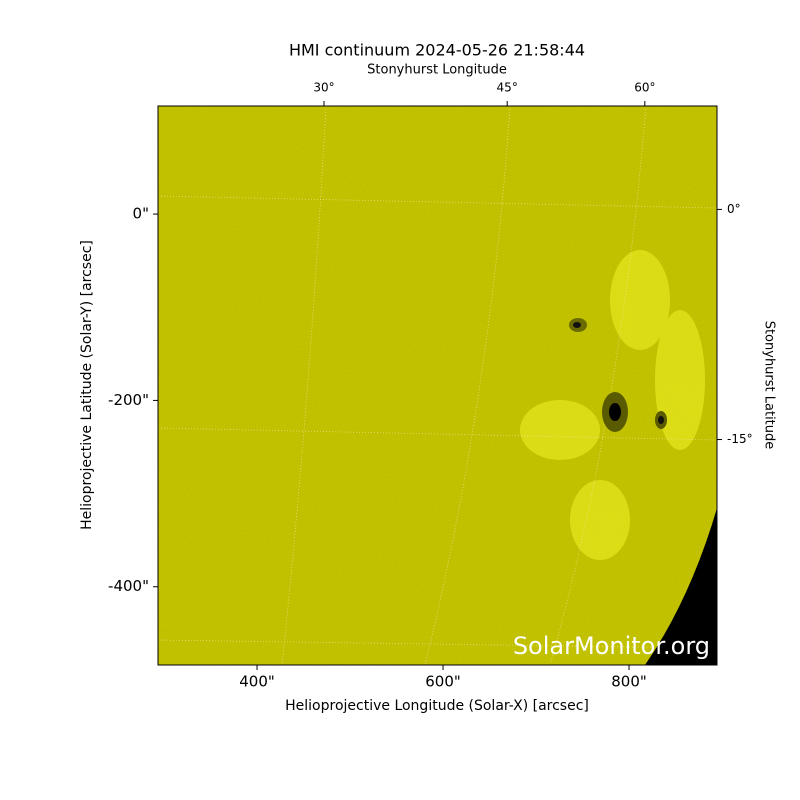  What do you see at coordinates (443, 682) in the screenshot?
I see `x-tick-label: 600"` at bounding box center [443, 682].